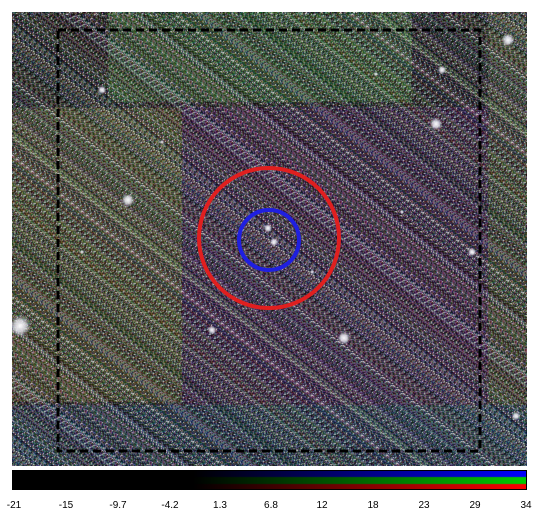 Image resolution: width=541 pixels, height=528 pixels. Describe the element at coordinates (170, 505) in the screenshot. I see `tick-label: -4.2` at that location.